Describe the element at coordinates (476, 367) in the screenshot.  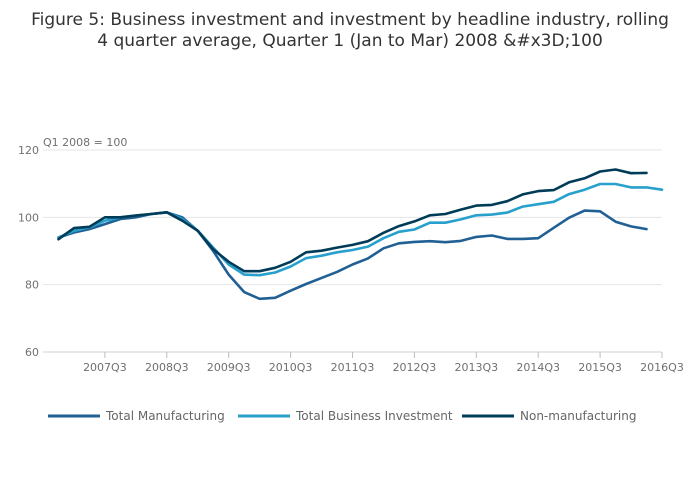
I see `x-tick-label: 2013Q3` at that location.